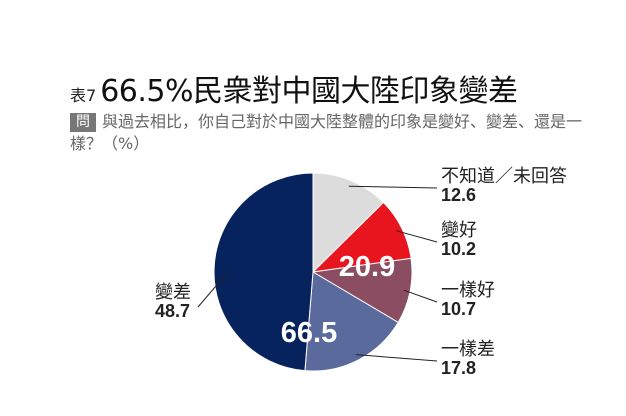  What do you see at coordinates (348, 223) in the screenshot?
I see `pie-slice-unknown` at bounding box center [348, 223].